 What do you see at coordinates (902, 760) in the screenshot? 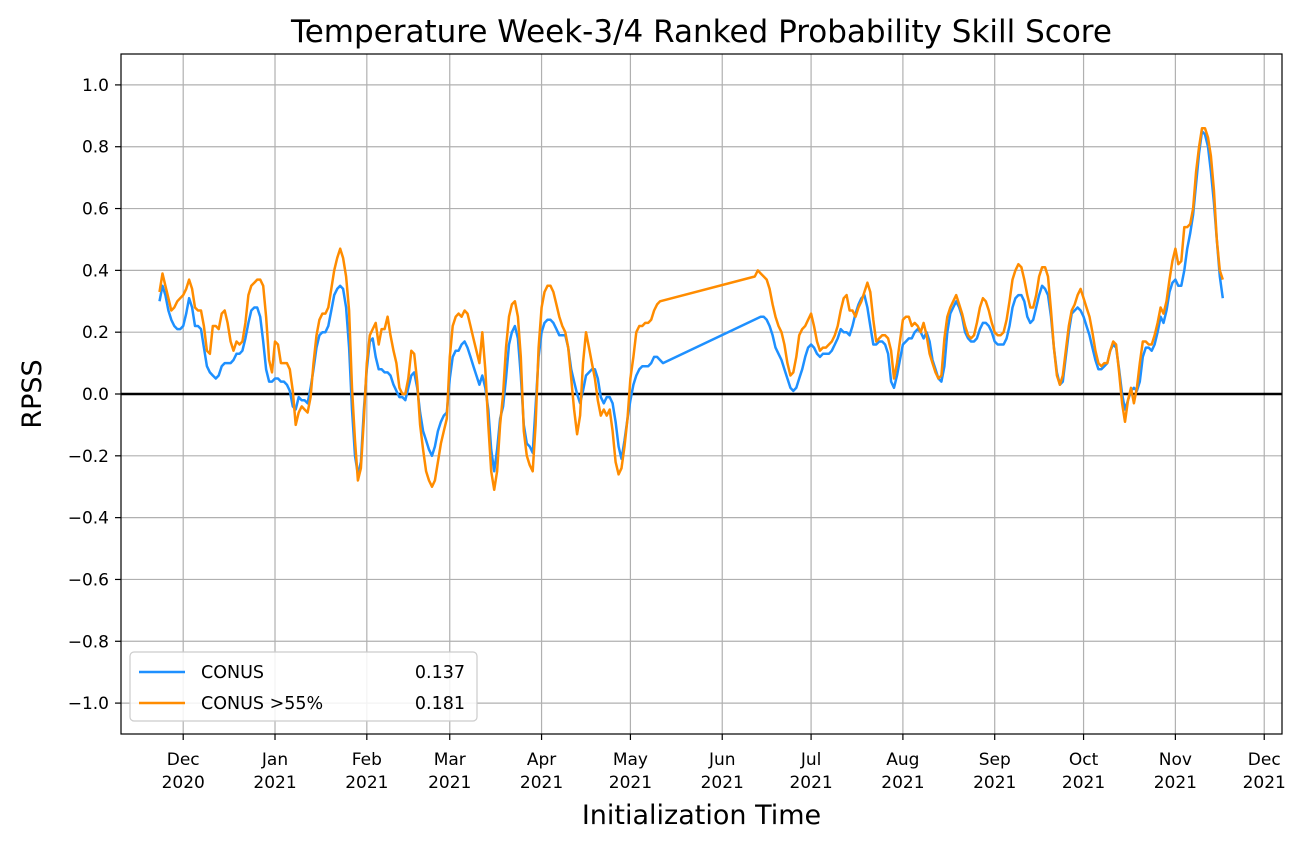
I see `x-tick-month: Aug` at bounding box center [902, 760].